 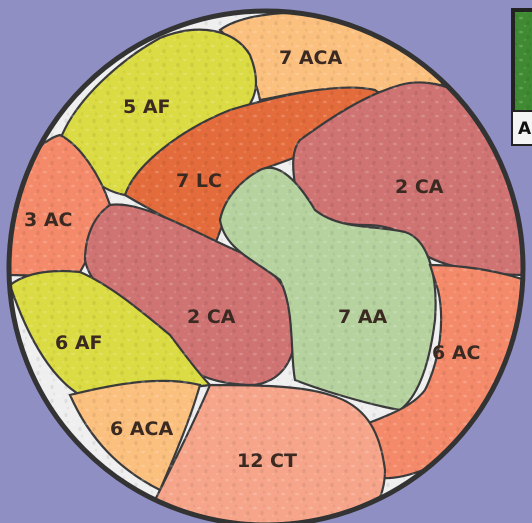 I want to click on label-ca-center: 2 CA, so click(x=211, y=317).